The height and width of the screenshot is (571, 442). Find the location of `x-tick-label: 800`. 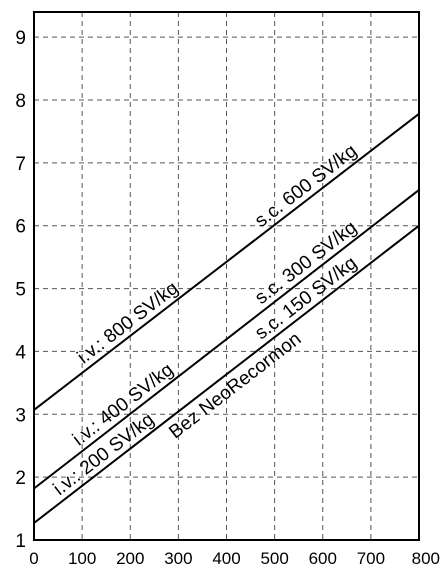

x-tick-label: 800 is located at coordinates (426, 558).